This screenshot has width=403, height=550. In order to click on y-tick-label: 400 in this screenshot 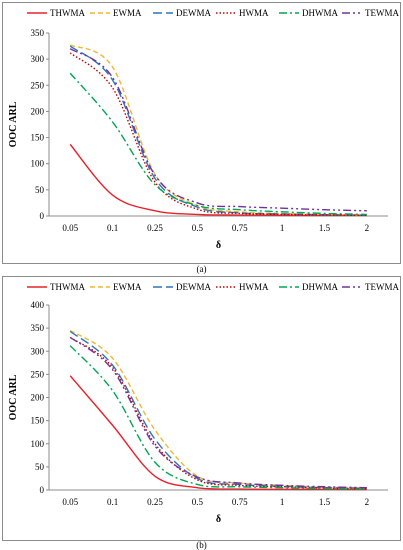, I will do `click(38, 305)`.